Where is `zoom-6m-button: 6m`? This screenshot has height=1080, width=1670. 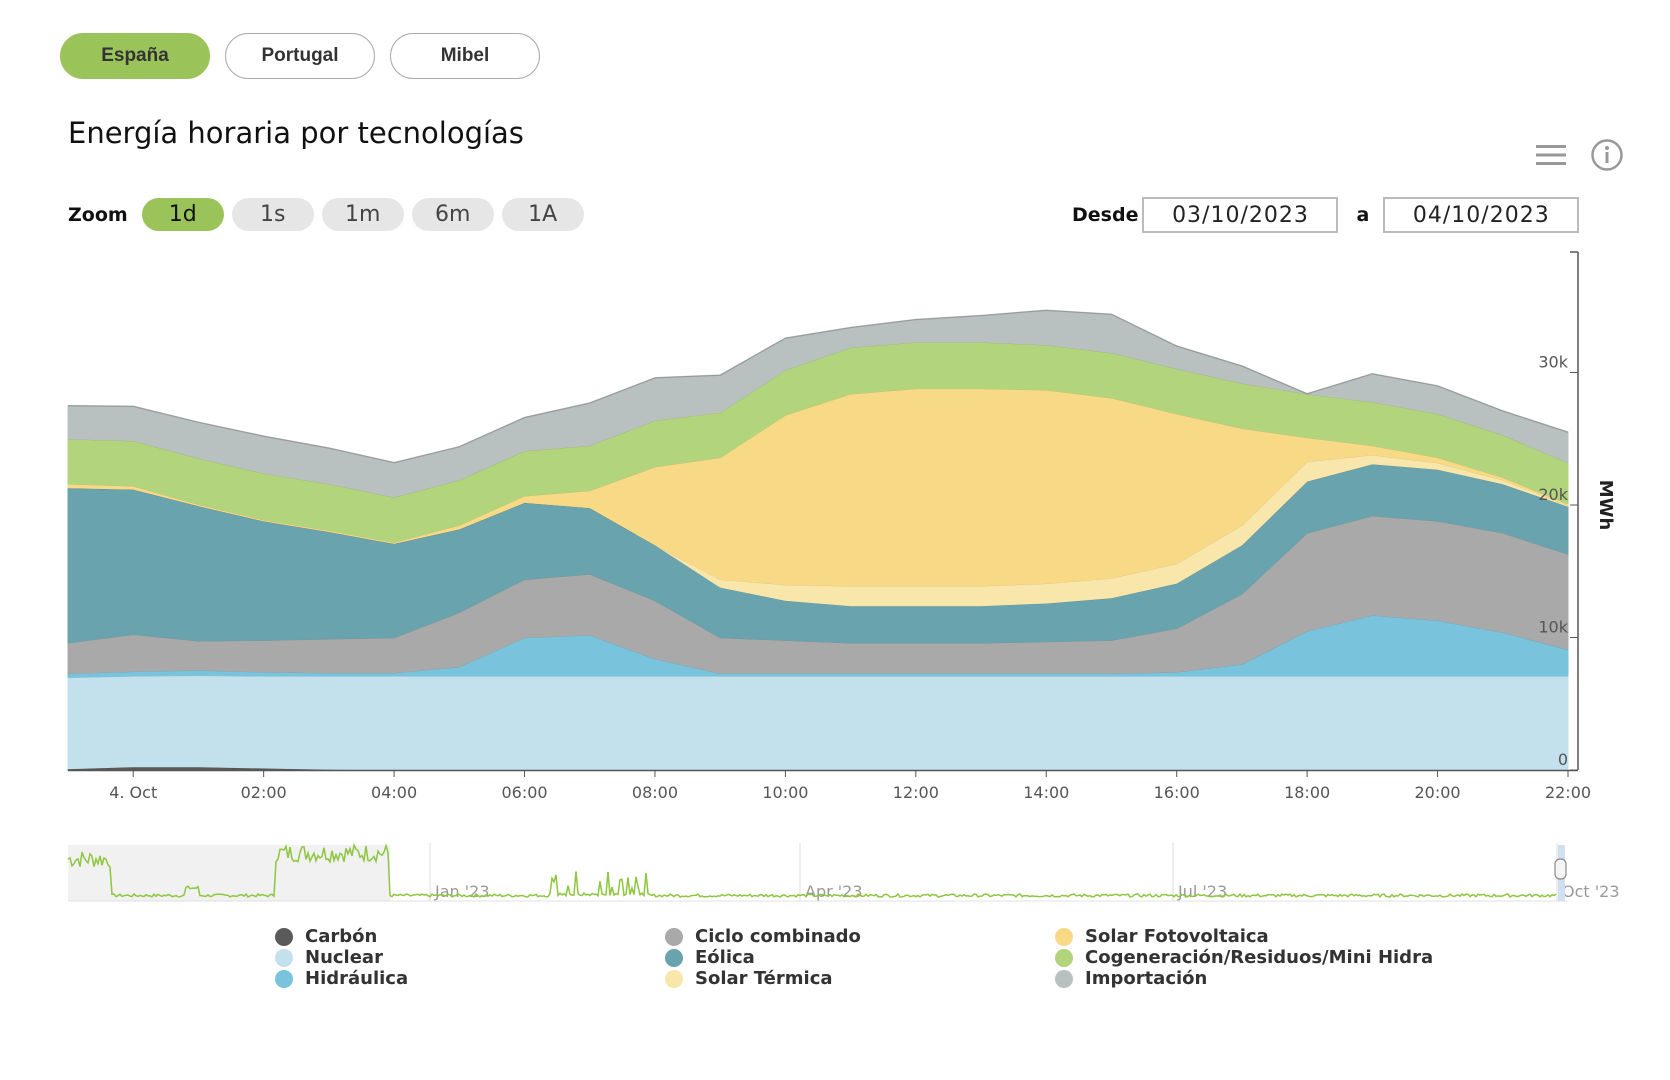
zoom-6m-button: 6m is located at coordinates (452, 214).